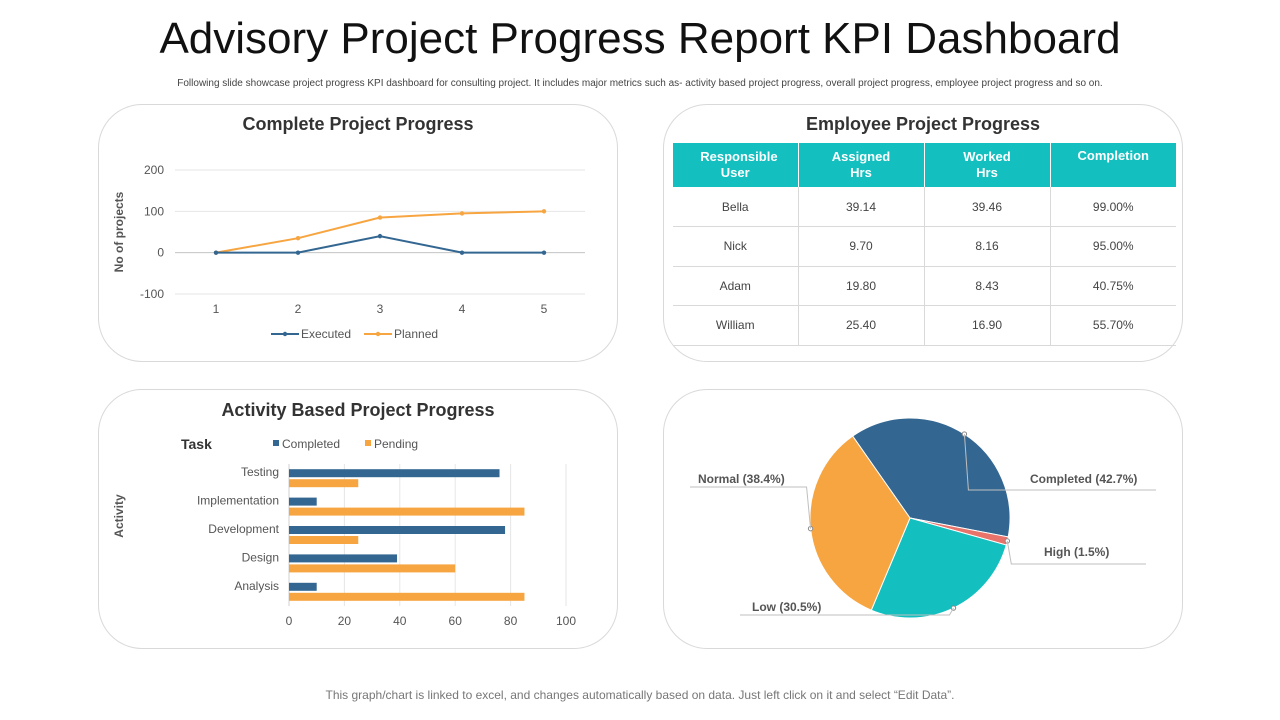 This screenshot has width=1280, height=720. Describe the element at coordinates (260, 557) in the screenshot. I see `category-label: Design` at that location.